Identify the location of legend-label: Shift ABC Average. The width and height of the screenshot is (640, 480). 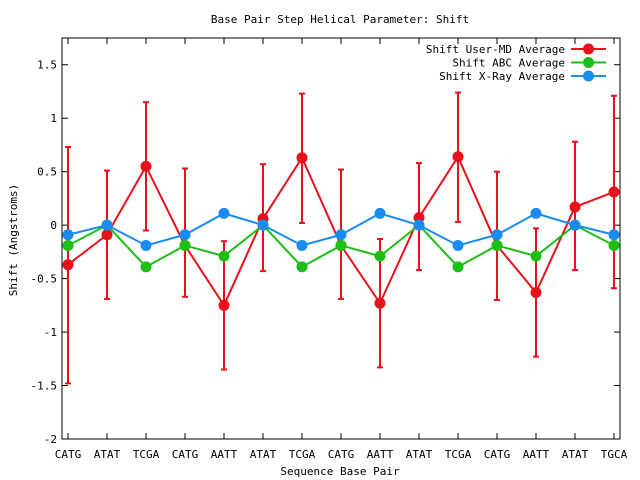
(508, 63).